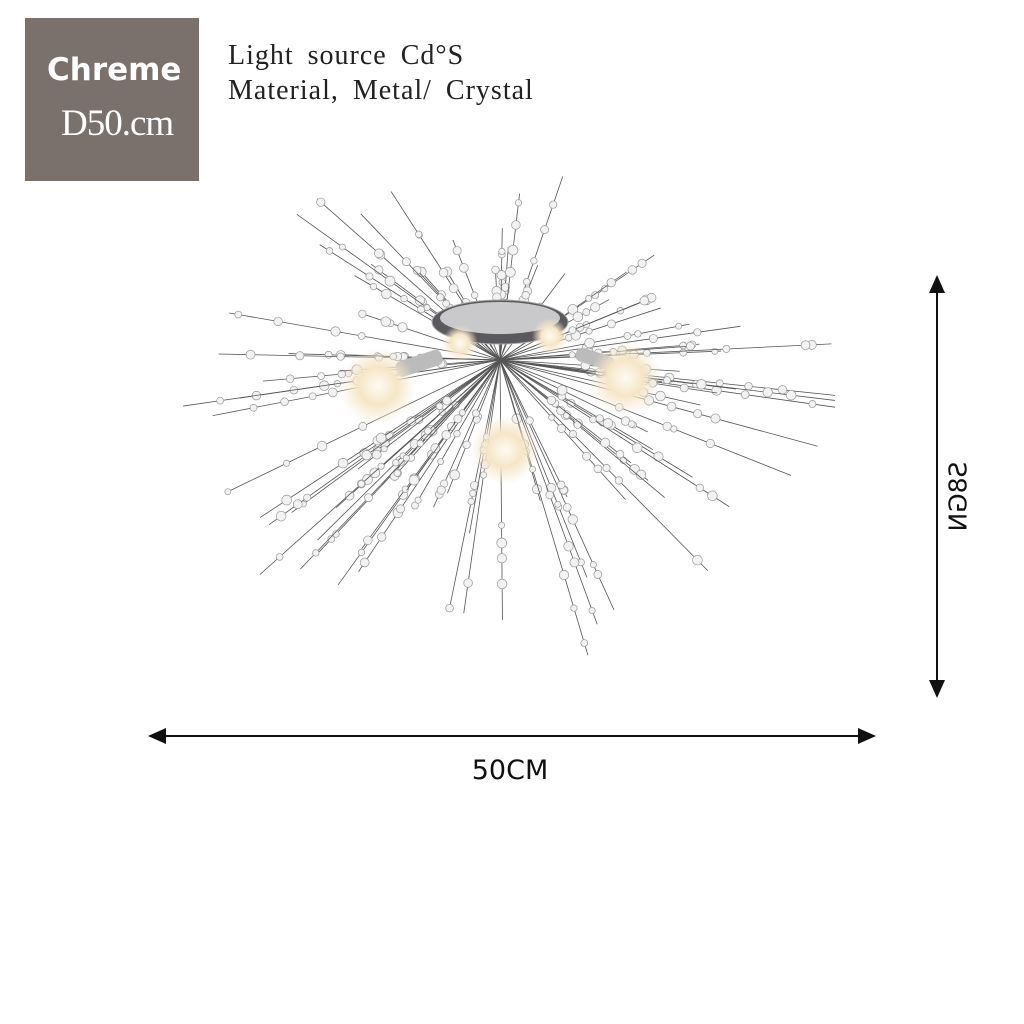  What do you see at coordinates (958, 496) in the screenshot?
I see `height-label: S8GN` at bounding box center [958, 496].